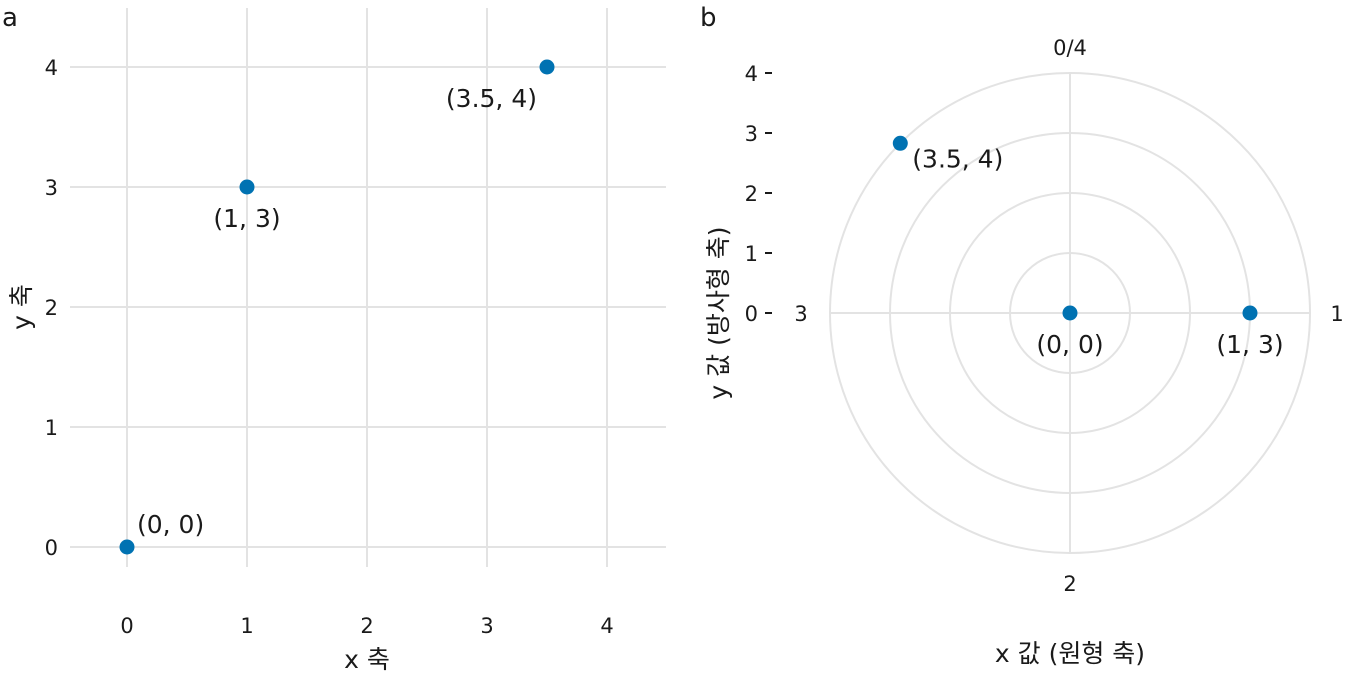  Describe the element at coordinates (751, 74) in the screenshot. I see `r-tick-label: 4` at that location.